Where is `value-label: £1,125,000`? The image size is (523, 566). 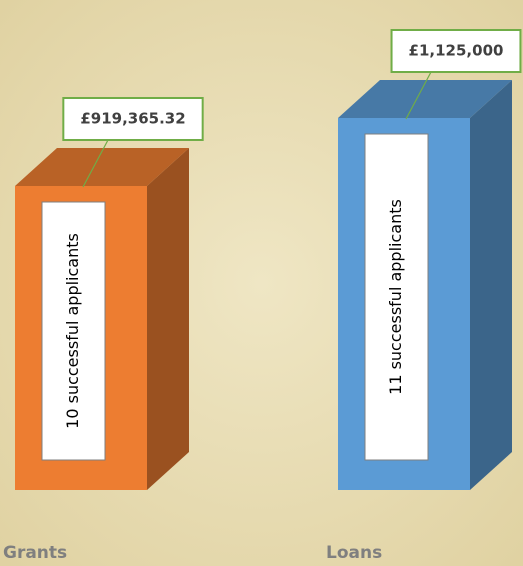 value-label: £1,125,000 is located at coordinates (456, 51).